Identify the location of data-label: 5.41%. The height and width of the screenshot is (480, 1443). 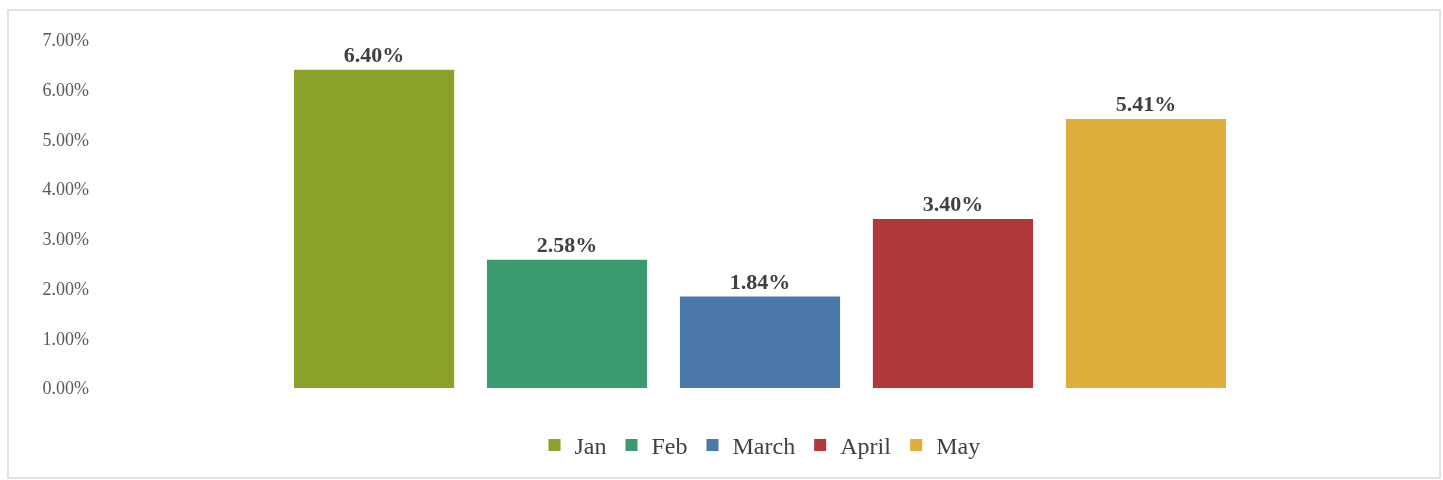
(1146, 104).